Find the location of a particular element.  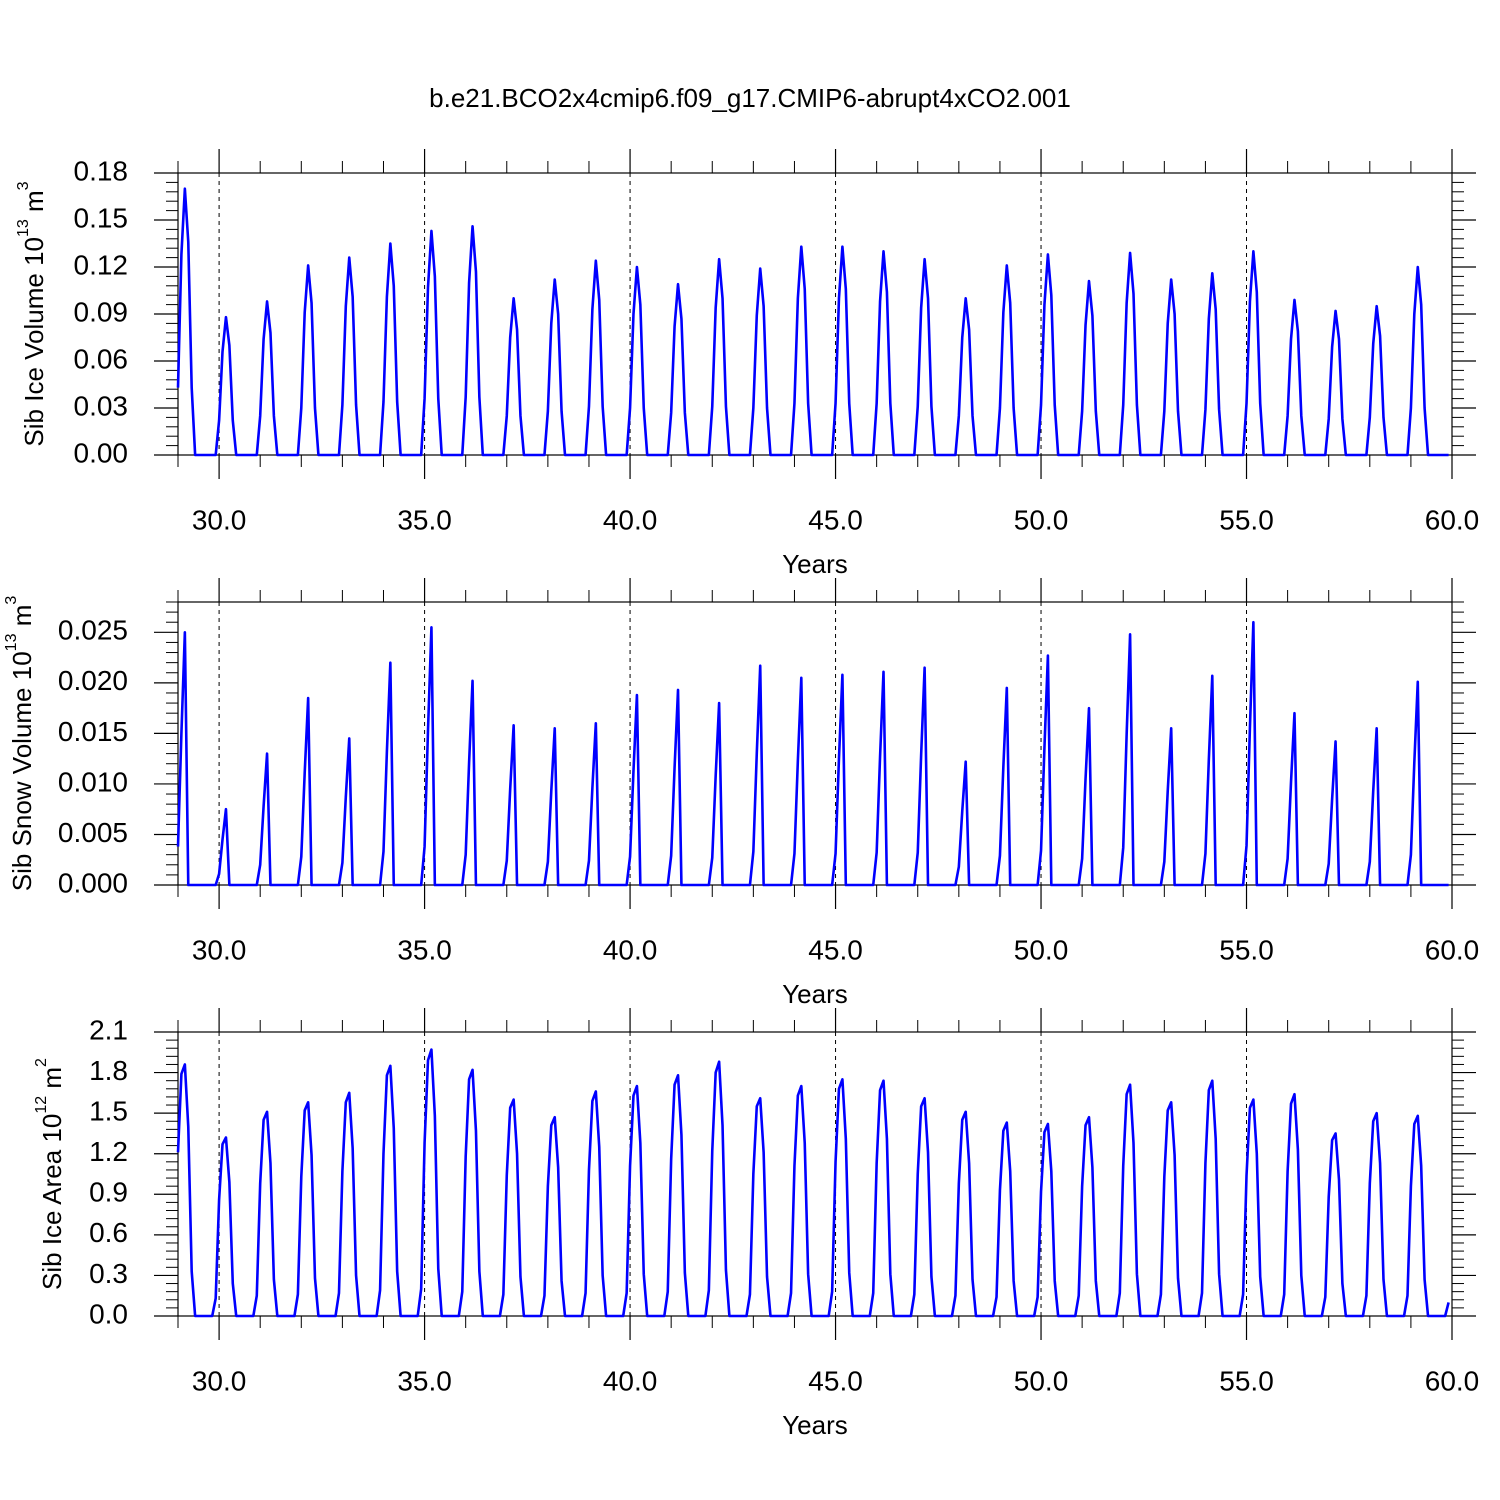

y-tick-label: 0.005 is located at coordinates (93, 832).